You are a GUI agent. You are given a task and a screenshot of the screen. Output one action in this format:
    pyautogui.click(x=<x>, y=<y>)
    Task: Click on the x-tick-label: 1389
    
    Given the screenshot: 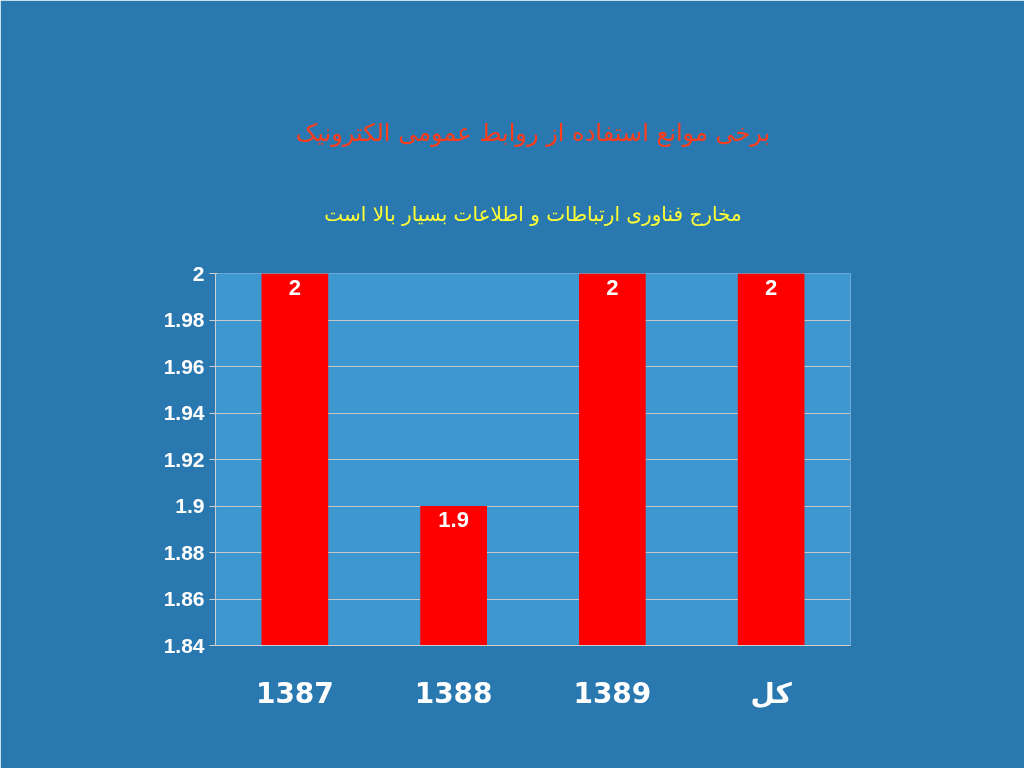 What is the action you would take?
    pyautogui.click(x=612, y=693)
    